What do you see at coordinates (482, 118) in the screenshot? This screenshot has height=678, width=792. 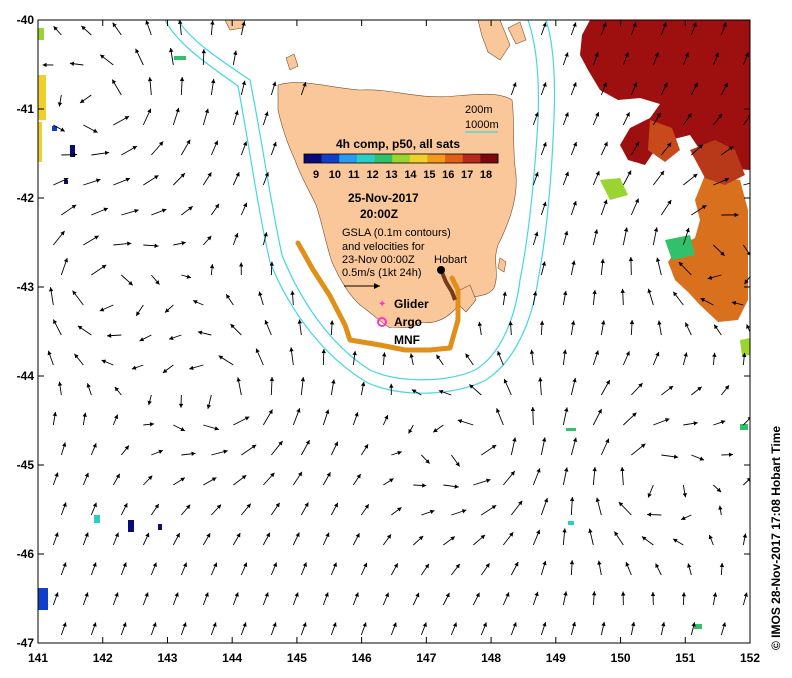 I see `depth-legend: 200m 1000m` at bounding box center [482, 118].